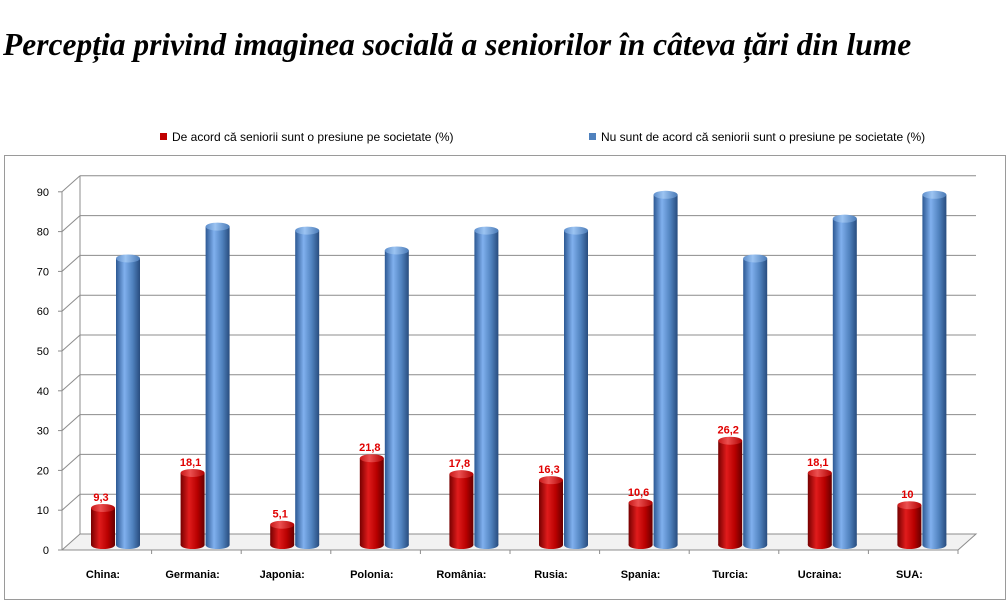 The width and height of the screenshot is (1008, 607). I want to click on x-tick-label-turcia: Turcia:, so click(730, 575).